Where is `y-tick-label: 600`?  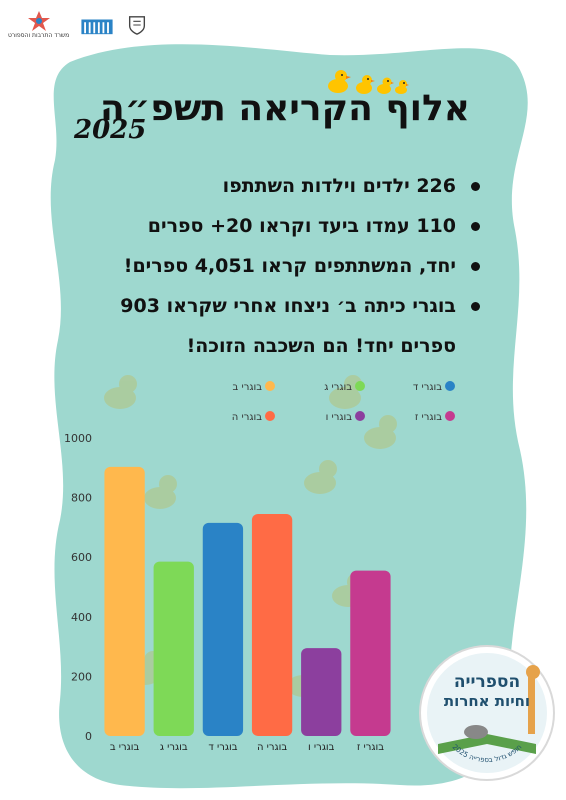
y-tick-label: 600 is located at coordinates (81, 557).